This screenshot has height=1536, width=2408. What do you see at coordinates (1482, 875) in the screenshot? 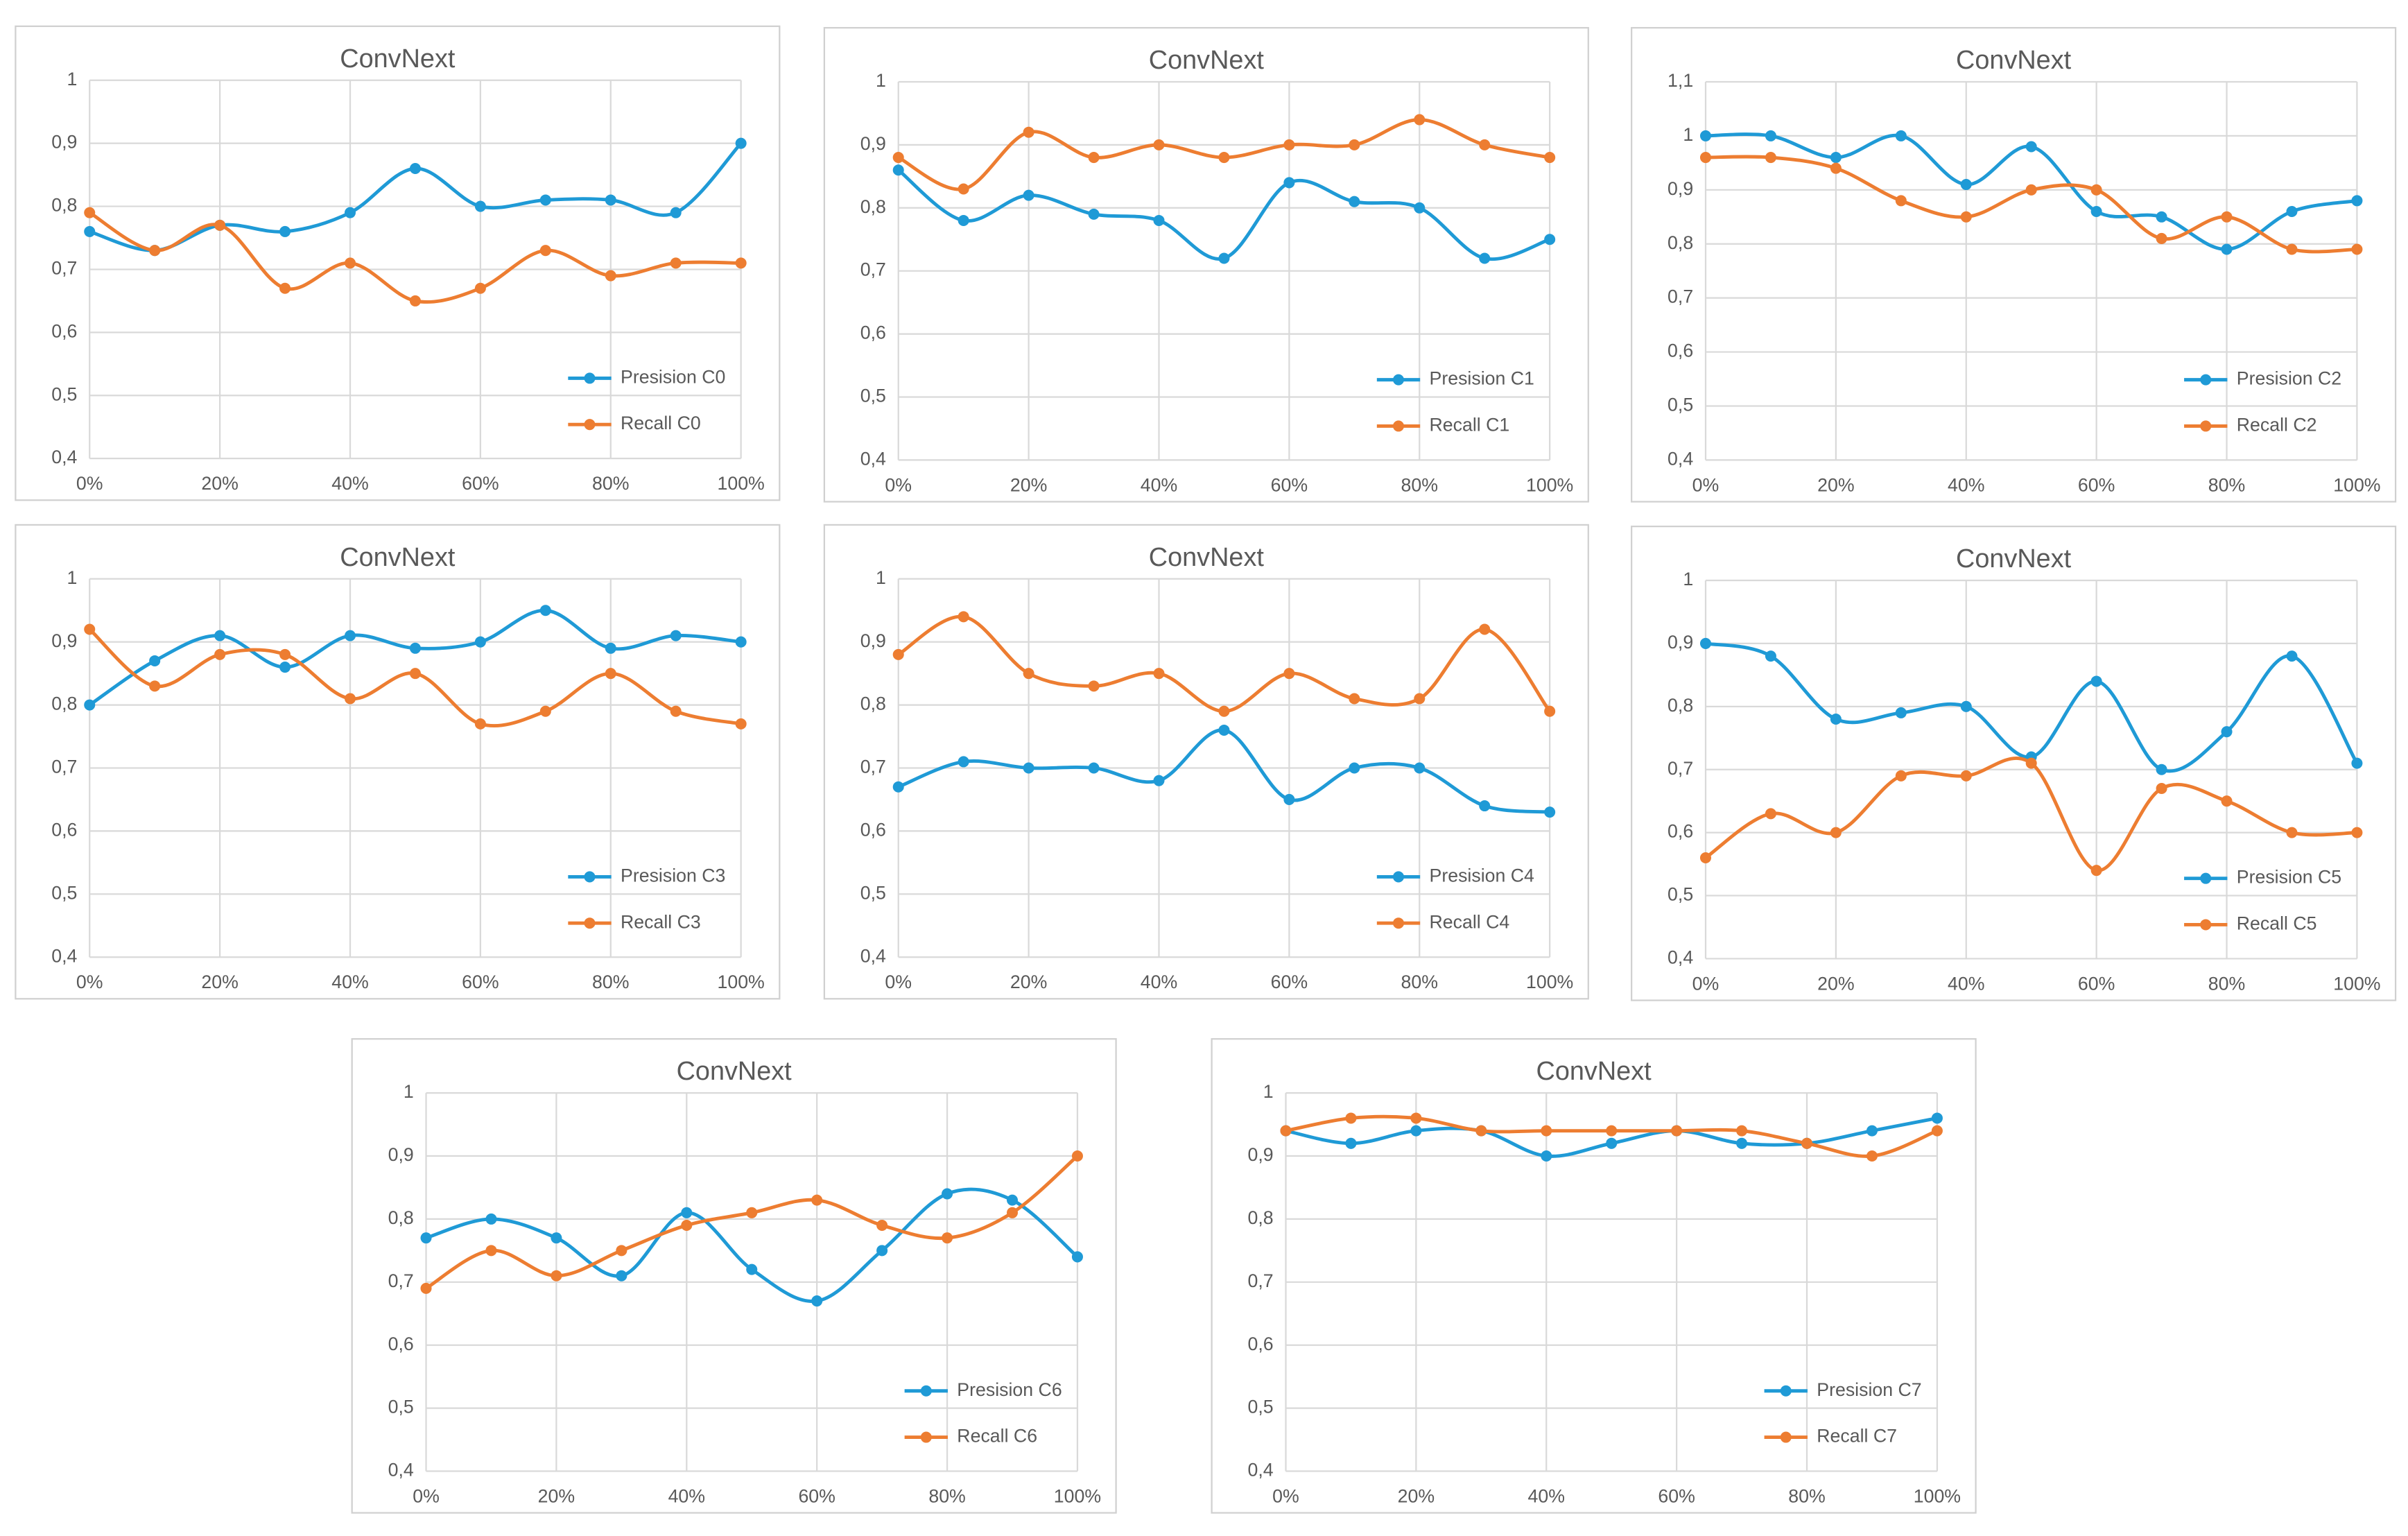
I see `legend-label: Presision C4` at bounding box center [1482, 875].